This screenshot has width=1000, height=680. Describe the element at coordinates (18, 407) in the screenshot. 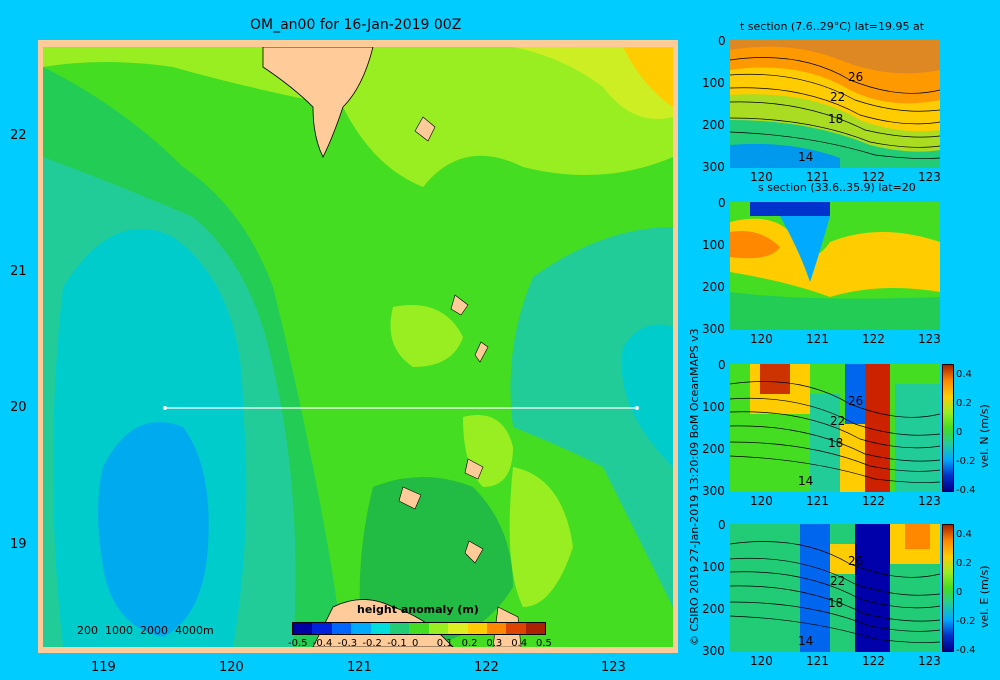

I see `lat-tick-label: 20` at that location.